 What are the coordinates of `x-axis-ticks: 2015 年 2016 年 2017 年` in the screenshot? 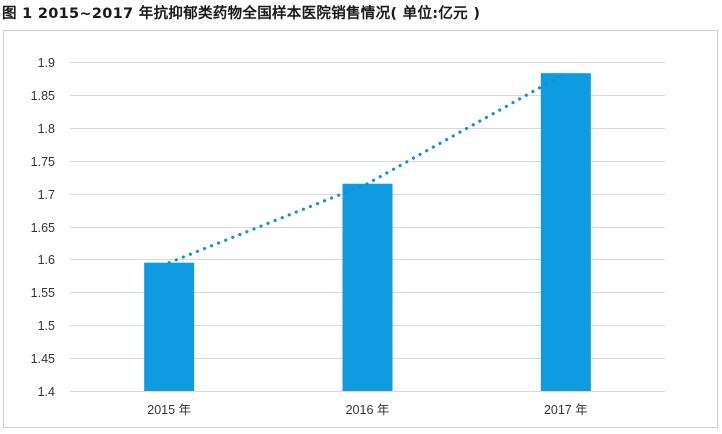 It's located at (367, 410).